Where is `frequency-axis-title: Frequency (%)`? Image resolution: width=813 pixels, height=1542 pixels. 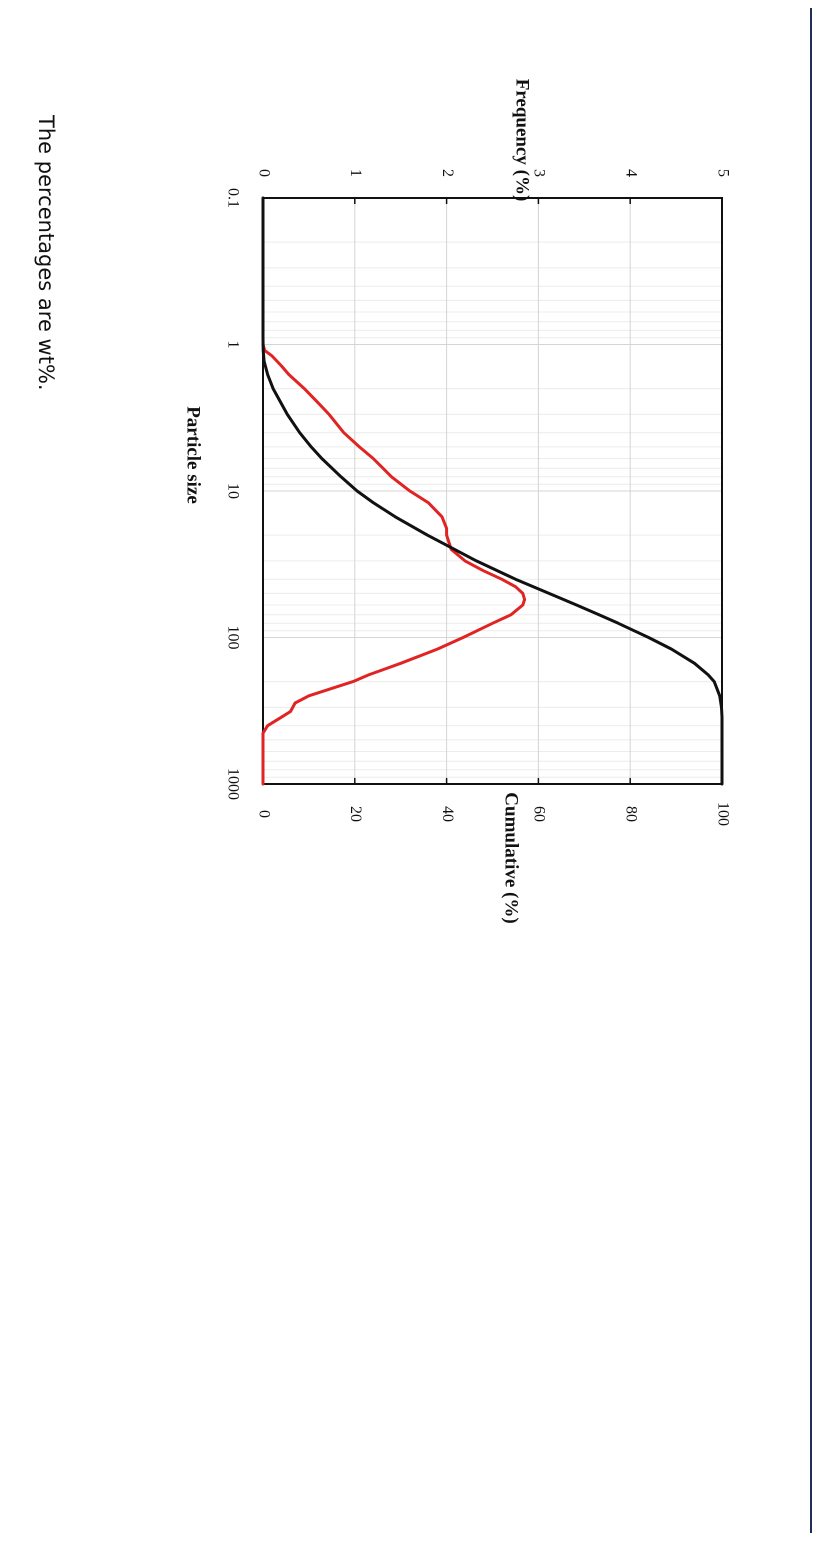
frequency-axis-title: Frequency (%) is located at coordinates (522, 140).